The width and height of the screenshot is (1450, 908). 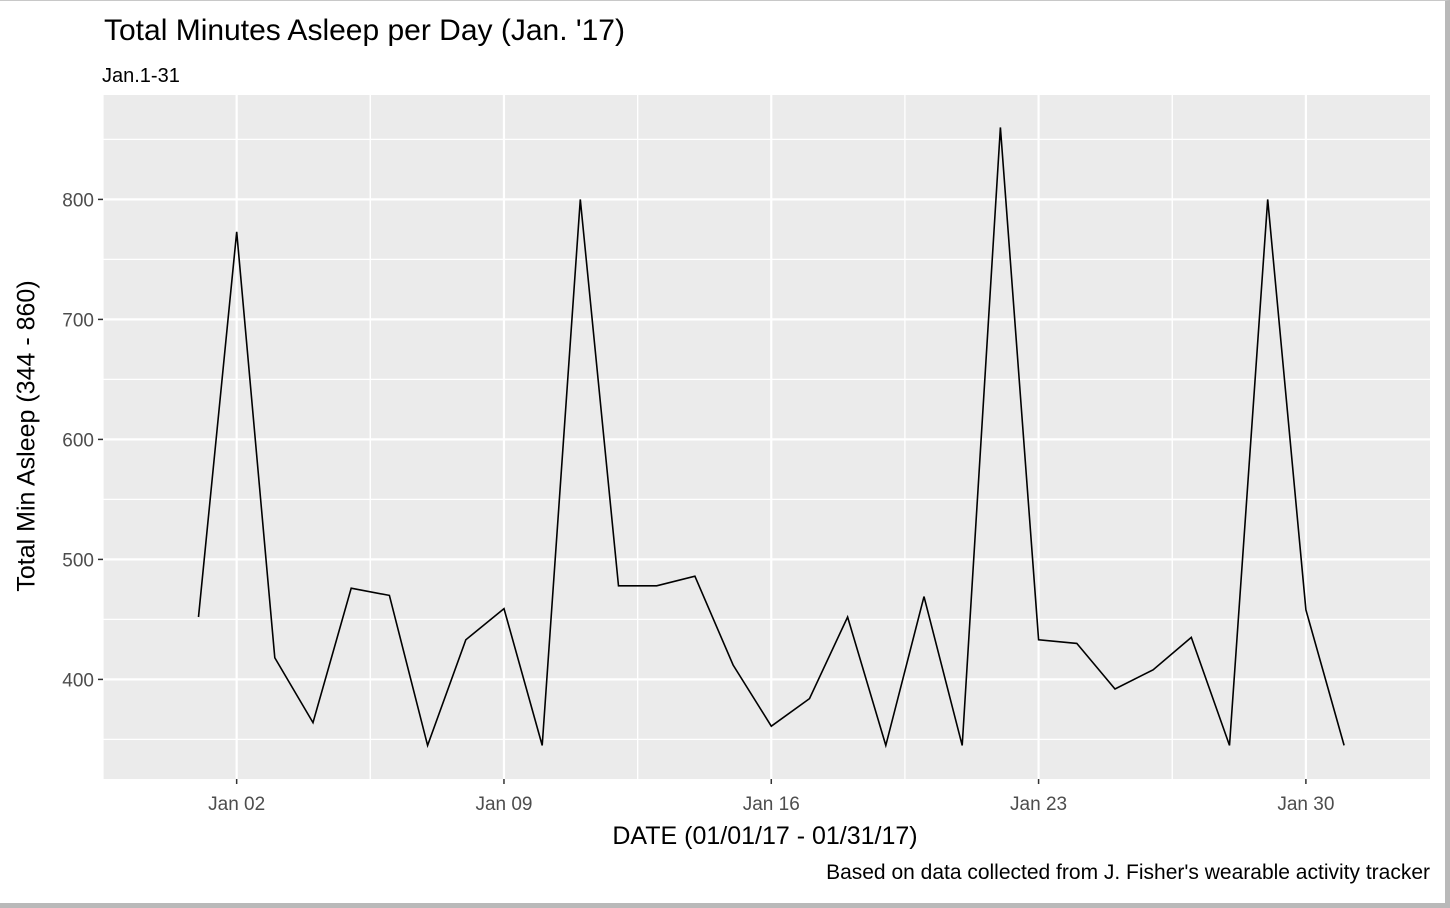 What do you see at coordinates (1038, 804) in the screenshot?
I see `x-tick-label: Jan 23` at bounding box center [1038, 804].